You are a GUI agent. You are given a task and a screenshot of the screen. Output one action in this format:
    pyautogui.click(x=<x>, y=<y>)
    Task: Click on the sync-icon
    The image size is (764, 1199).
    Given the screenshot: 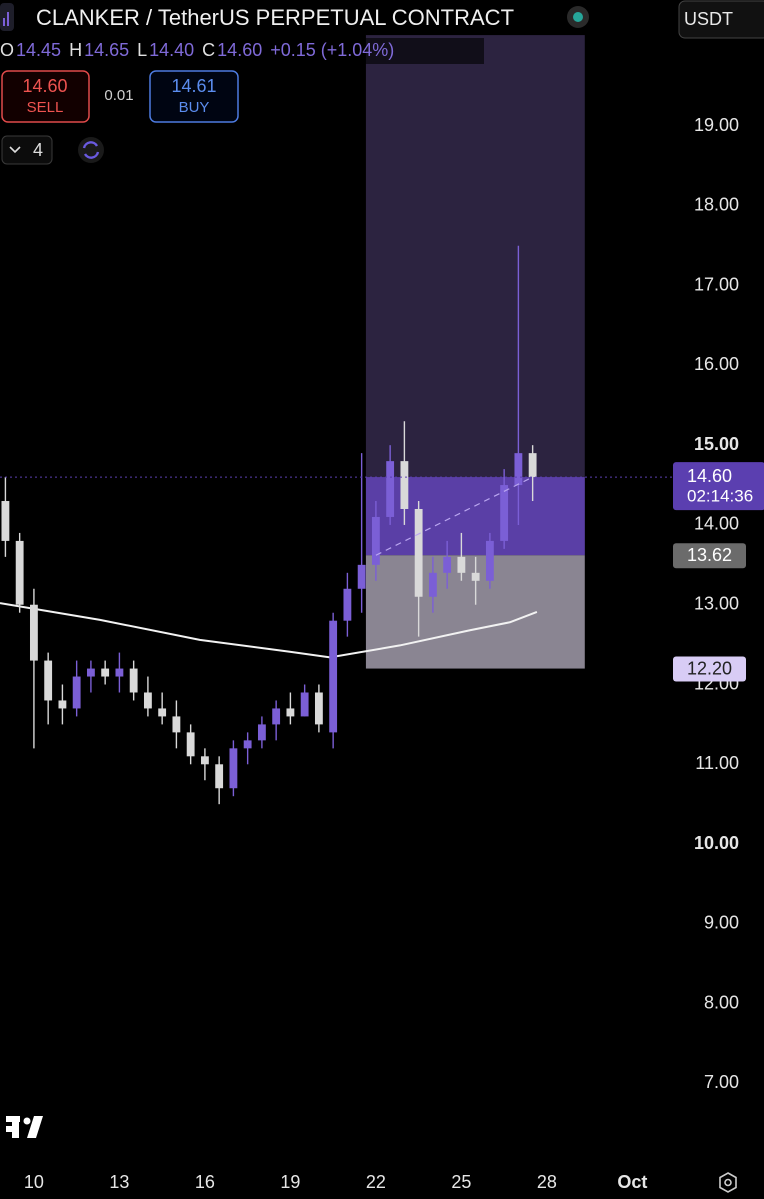 What is the action you would take?
    pyautogui.click(x=91, y=150)
    